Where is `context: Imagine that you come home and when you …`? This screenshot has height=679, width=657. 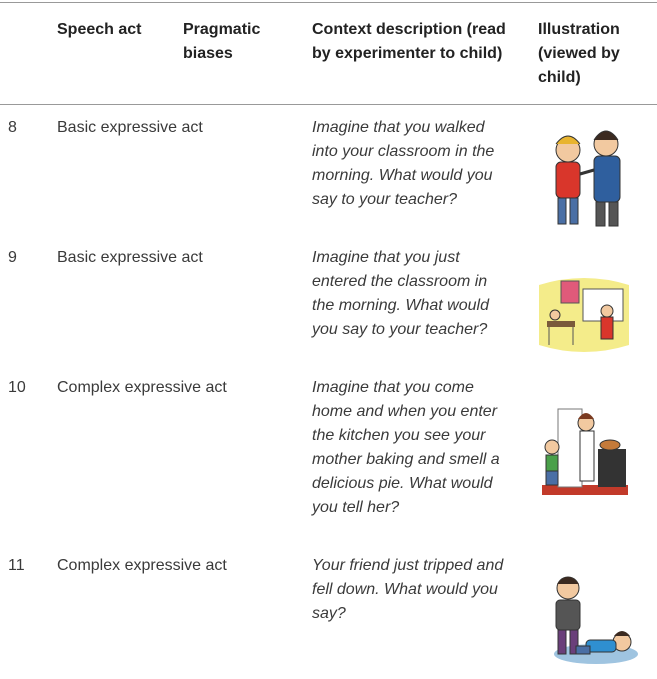
context: Imagine that you come home and when you … is located at coordinates (406, 447).